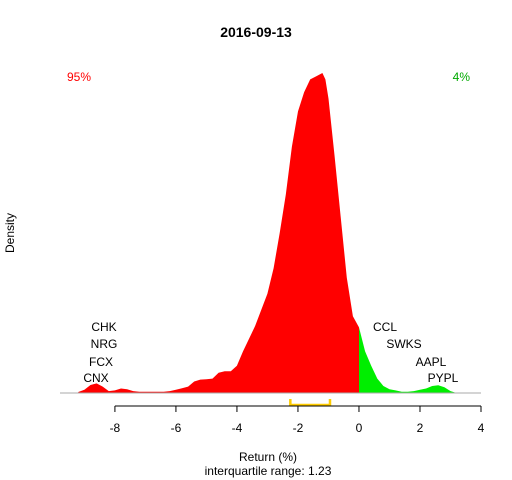 The image size is (512, 480). I want to click on ticker-right-label: AAPL, so click(431, 362).